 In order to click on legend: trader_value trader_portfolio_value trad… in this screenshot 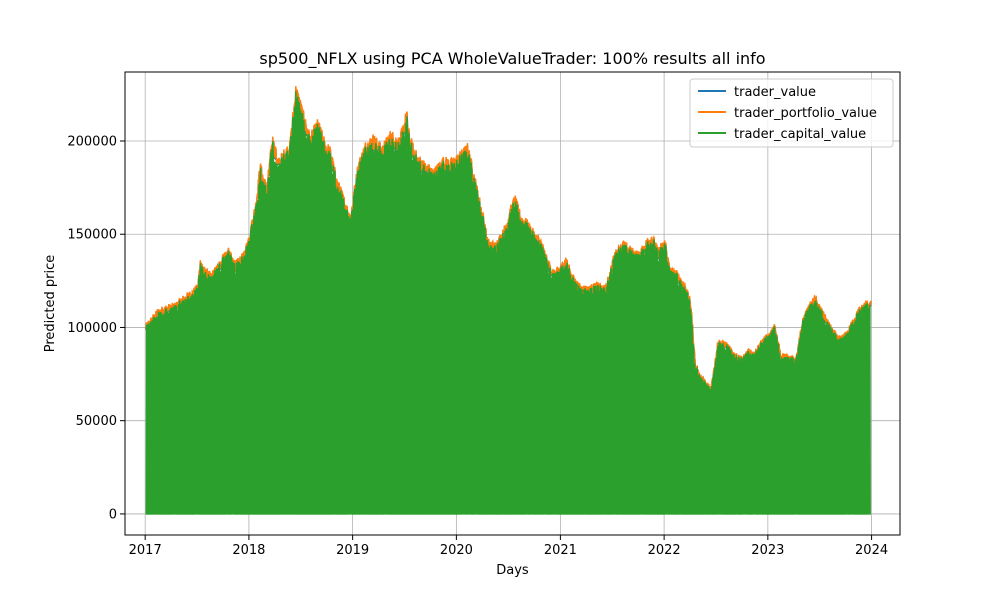, I will do `click(791, 113)`.